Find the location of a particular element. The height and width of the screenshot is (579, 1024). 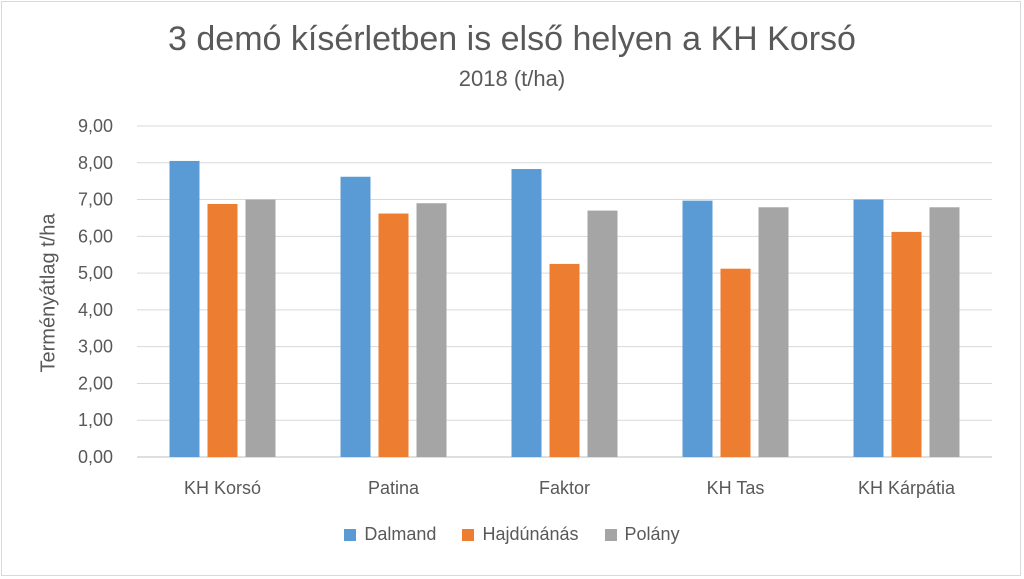

y-tick-label: 0,00 is located at coordinates (95, 457).